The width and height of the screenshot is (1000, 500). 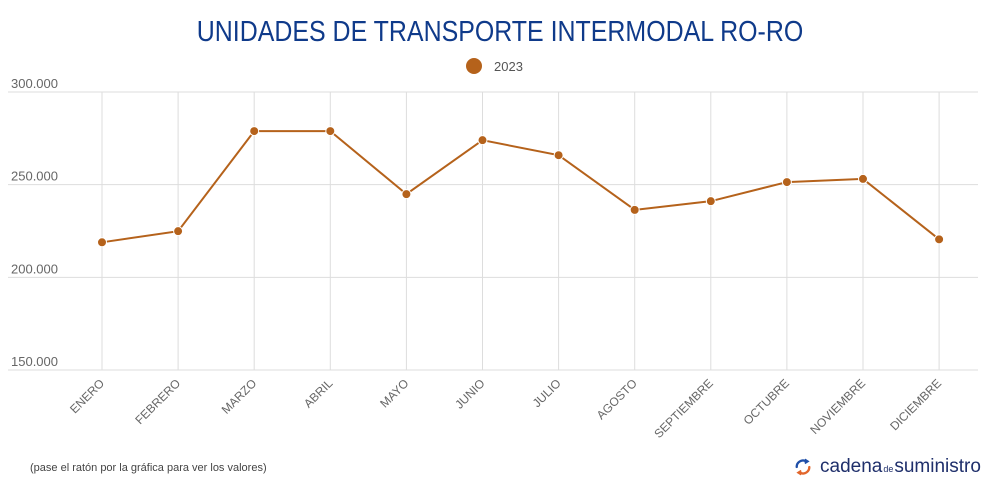 What do you see at coordinates (34, 83) in the screenshot?
I see `y-tick-label: 300.000` at bounding box center [34, 83].